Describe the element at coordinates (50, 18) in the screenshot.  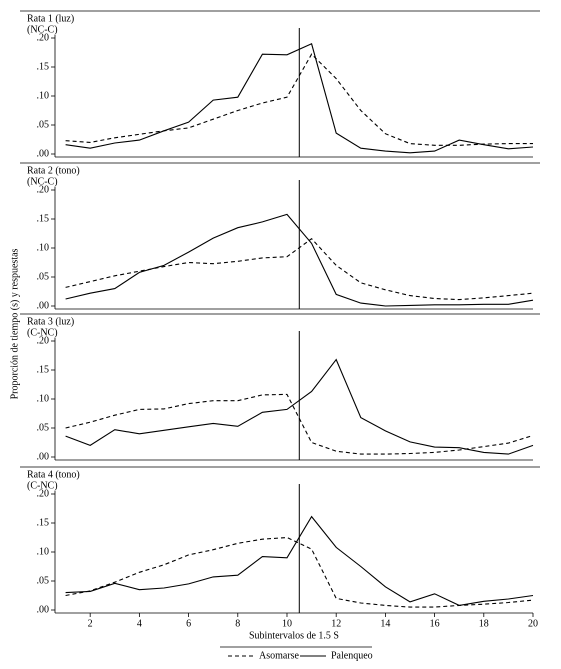
I see `panel-title: Rata 1 (luz)` at that location.